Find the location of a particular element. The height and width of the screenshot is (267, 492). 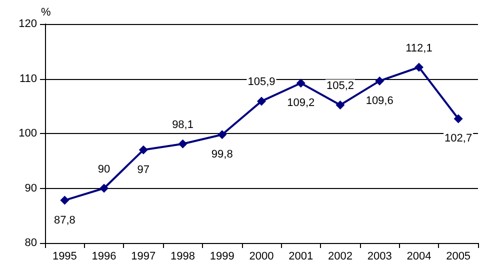

data-label: 98,1 is located at coordinates (183, 124).